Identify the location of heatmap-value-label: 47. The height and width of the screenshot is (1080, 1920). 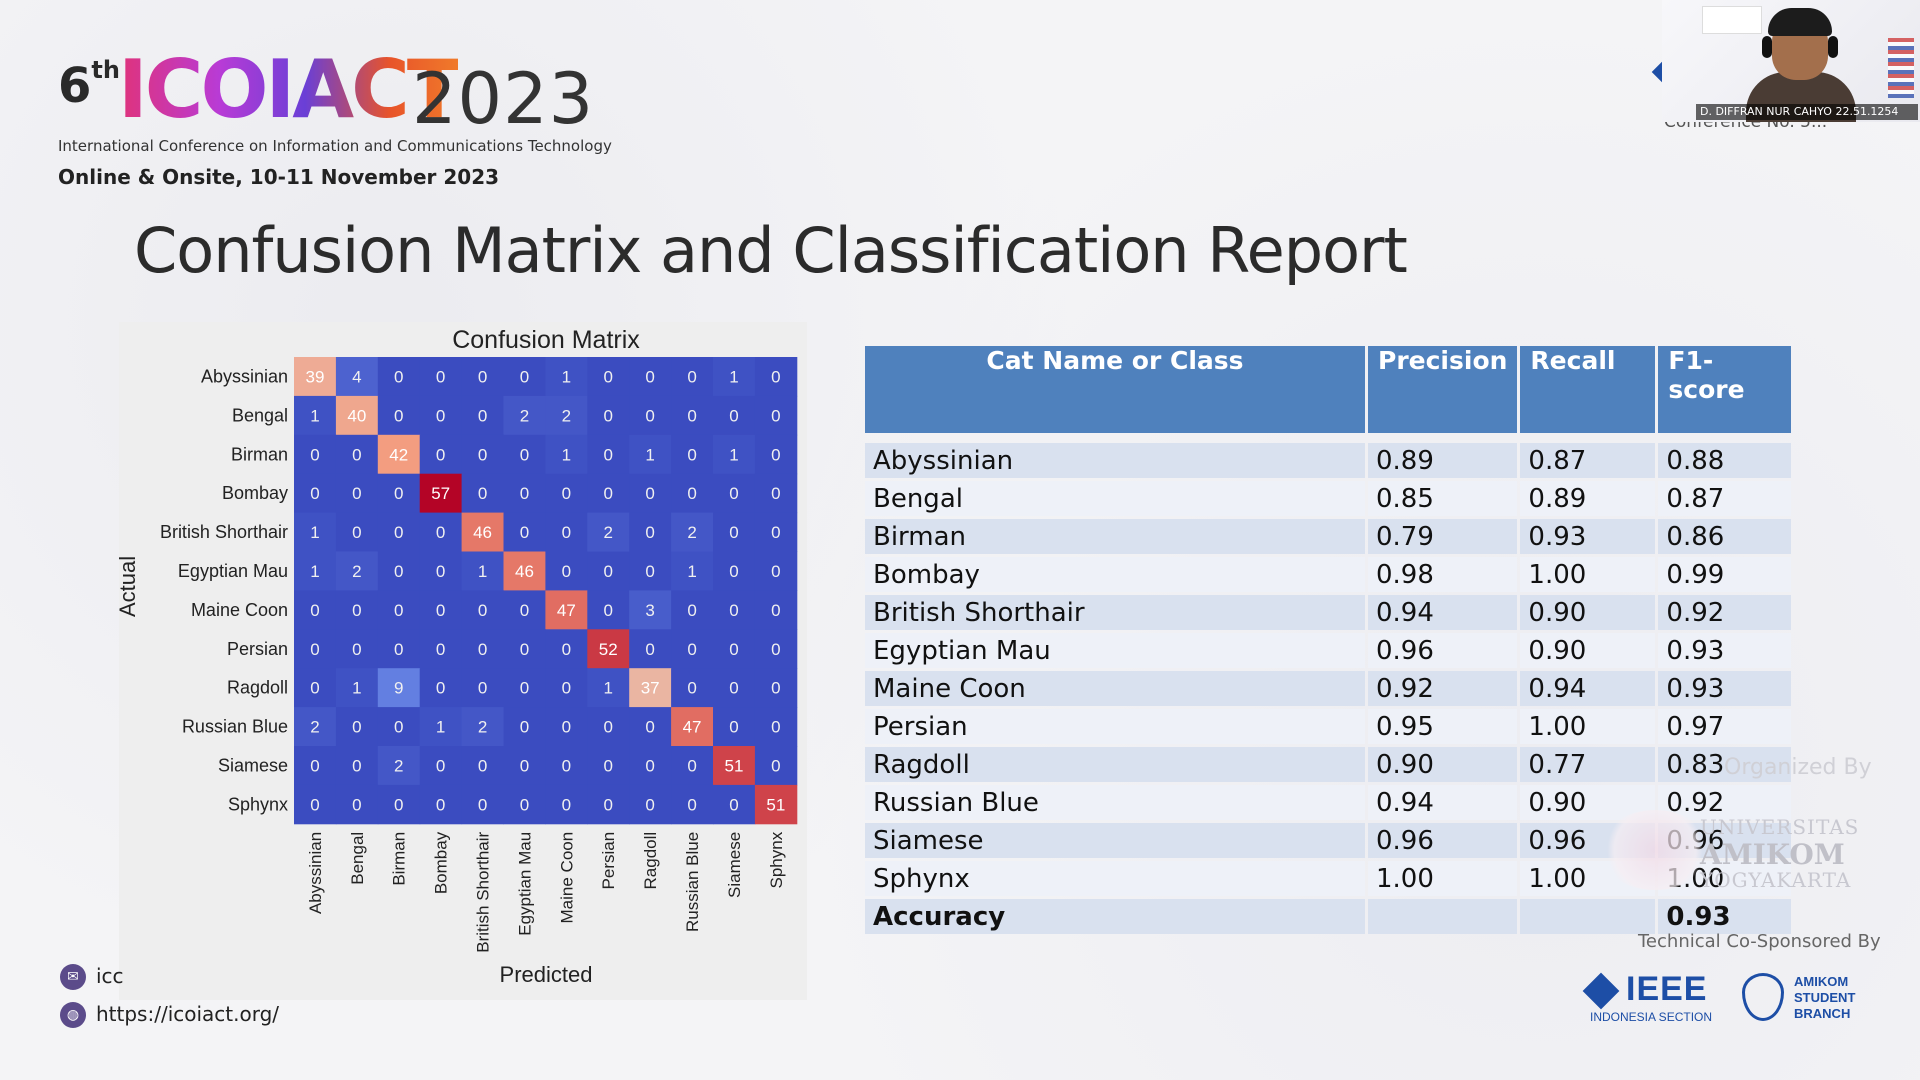
(566, 610).